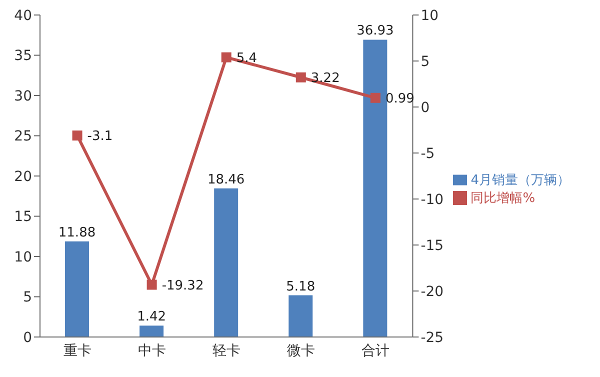 The image size is (600, 377). I want to click on y-tick-label: 40, so click(23, 16).